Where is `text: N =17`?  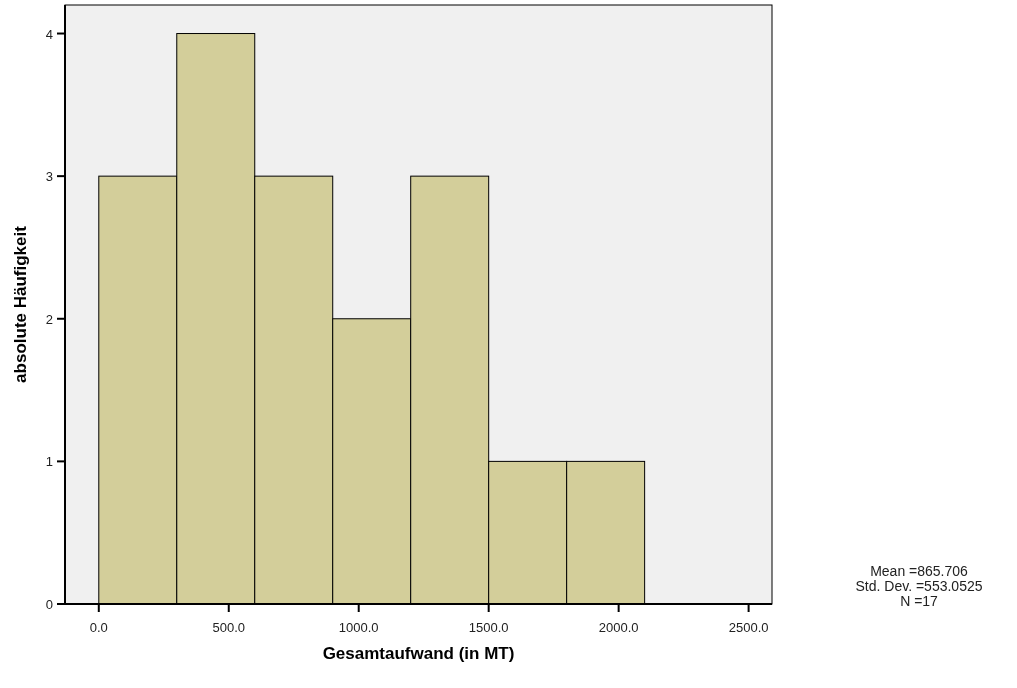 text: N =17 is located at coordinates (919, 601).